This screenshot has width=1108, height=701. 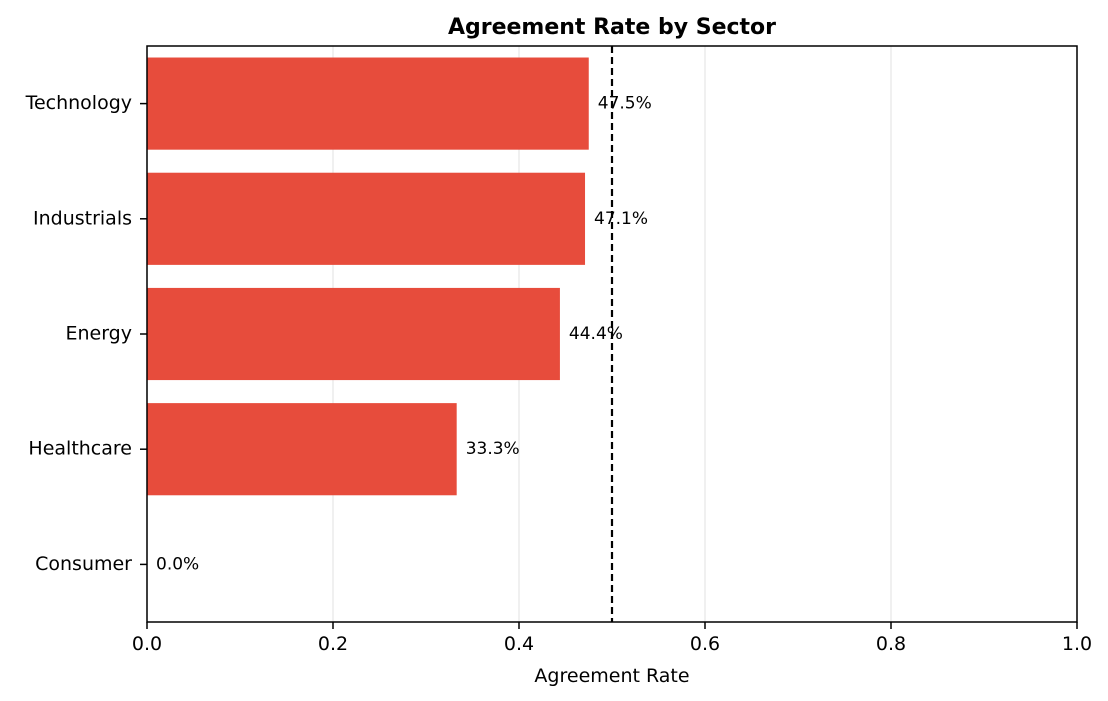 I want to click on x-tick-label: 0.2, so click(x=333, y=644).